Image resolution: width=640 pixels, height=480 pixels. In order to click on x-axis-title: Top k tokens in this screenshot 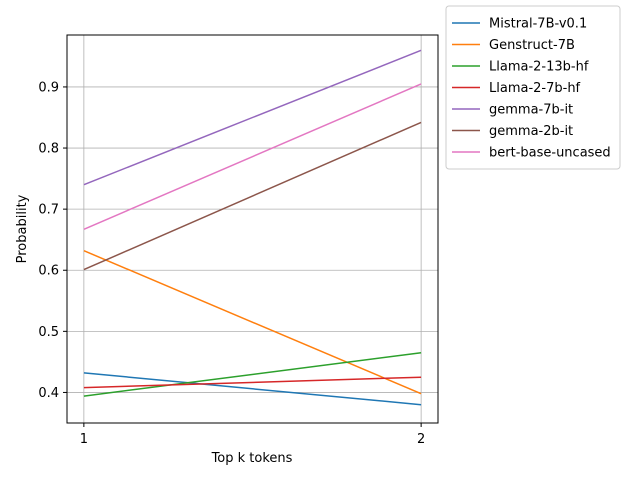, I will do `click(252, 458)`.